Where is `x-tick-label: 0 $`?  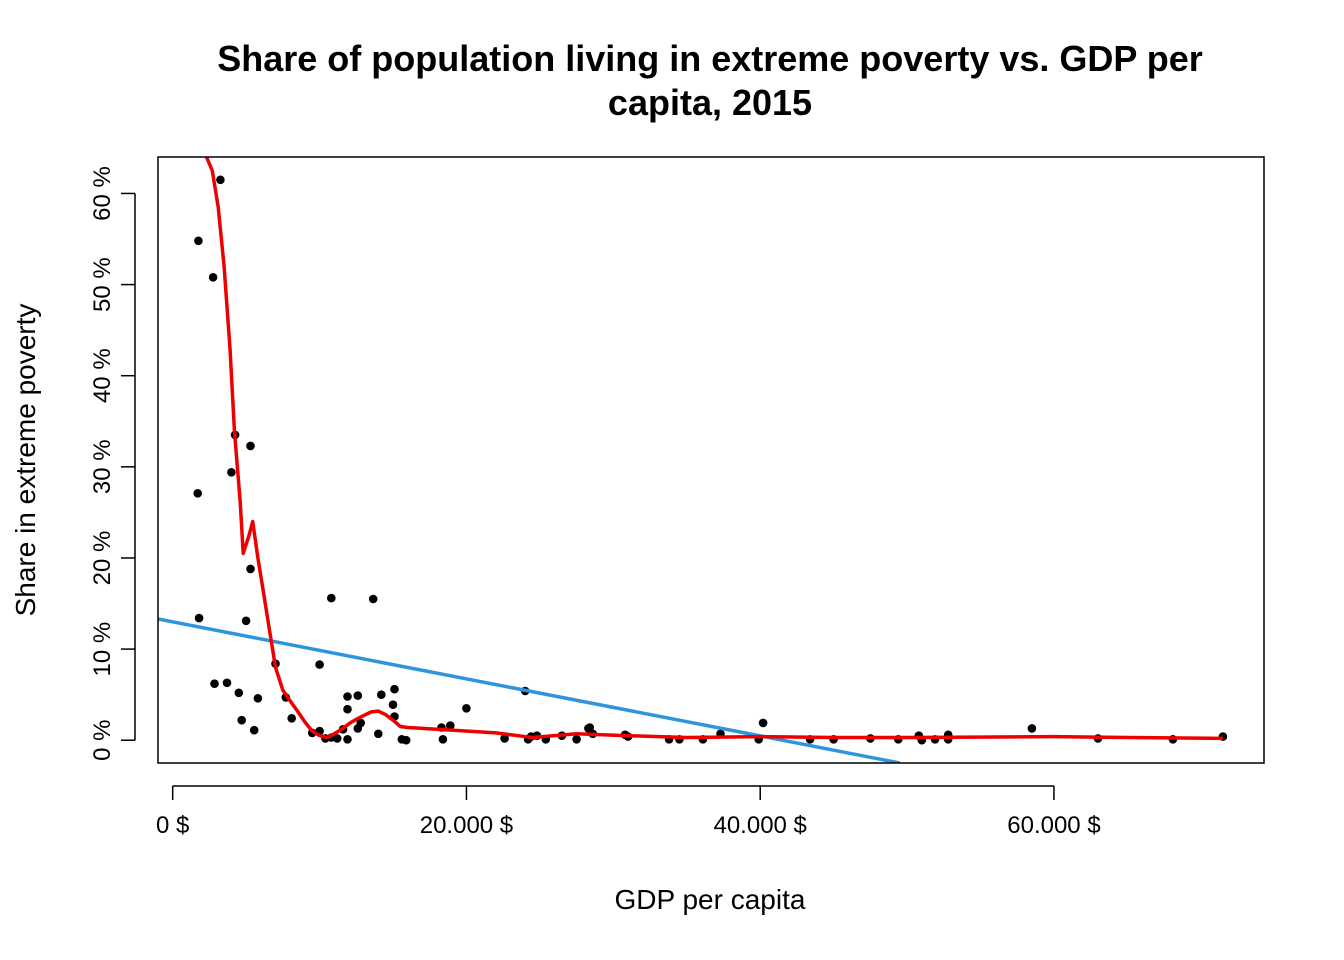 x-tick-label: 0 $ is located at coordinates (172, 825).